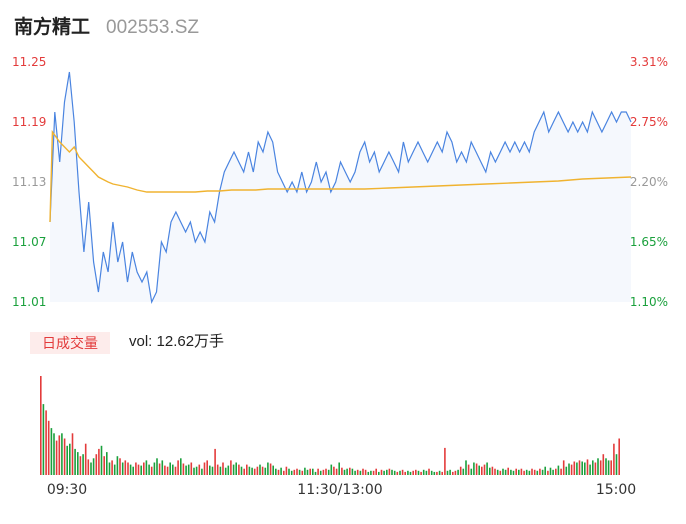 The height and width of the screenshot is (524, 686). I want to click on stock-header: 南方精工 002553.SZ, so click(106, 26).